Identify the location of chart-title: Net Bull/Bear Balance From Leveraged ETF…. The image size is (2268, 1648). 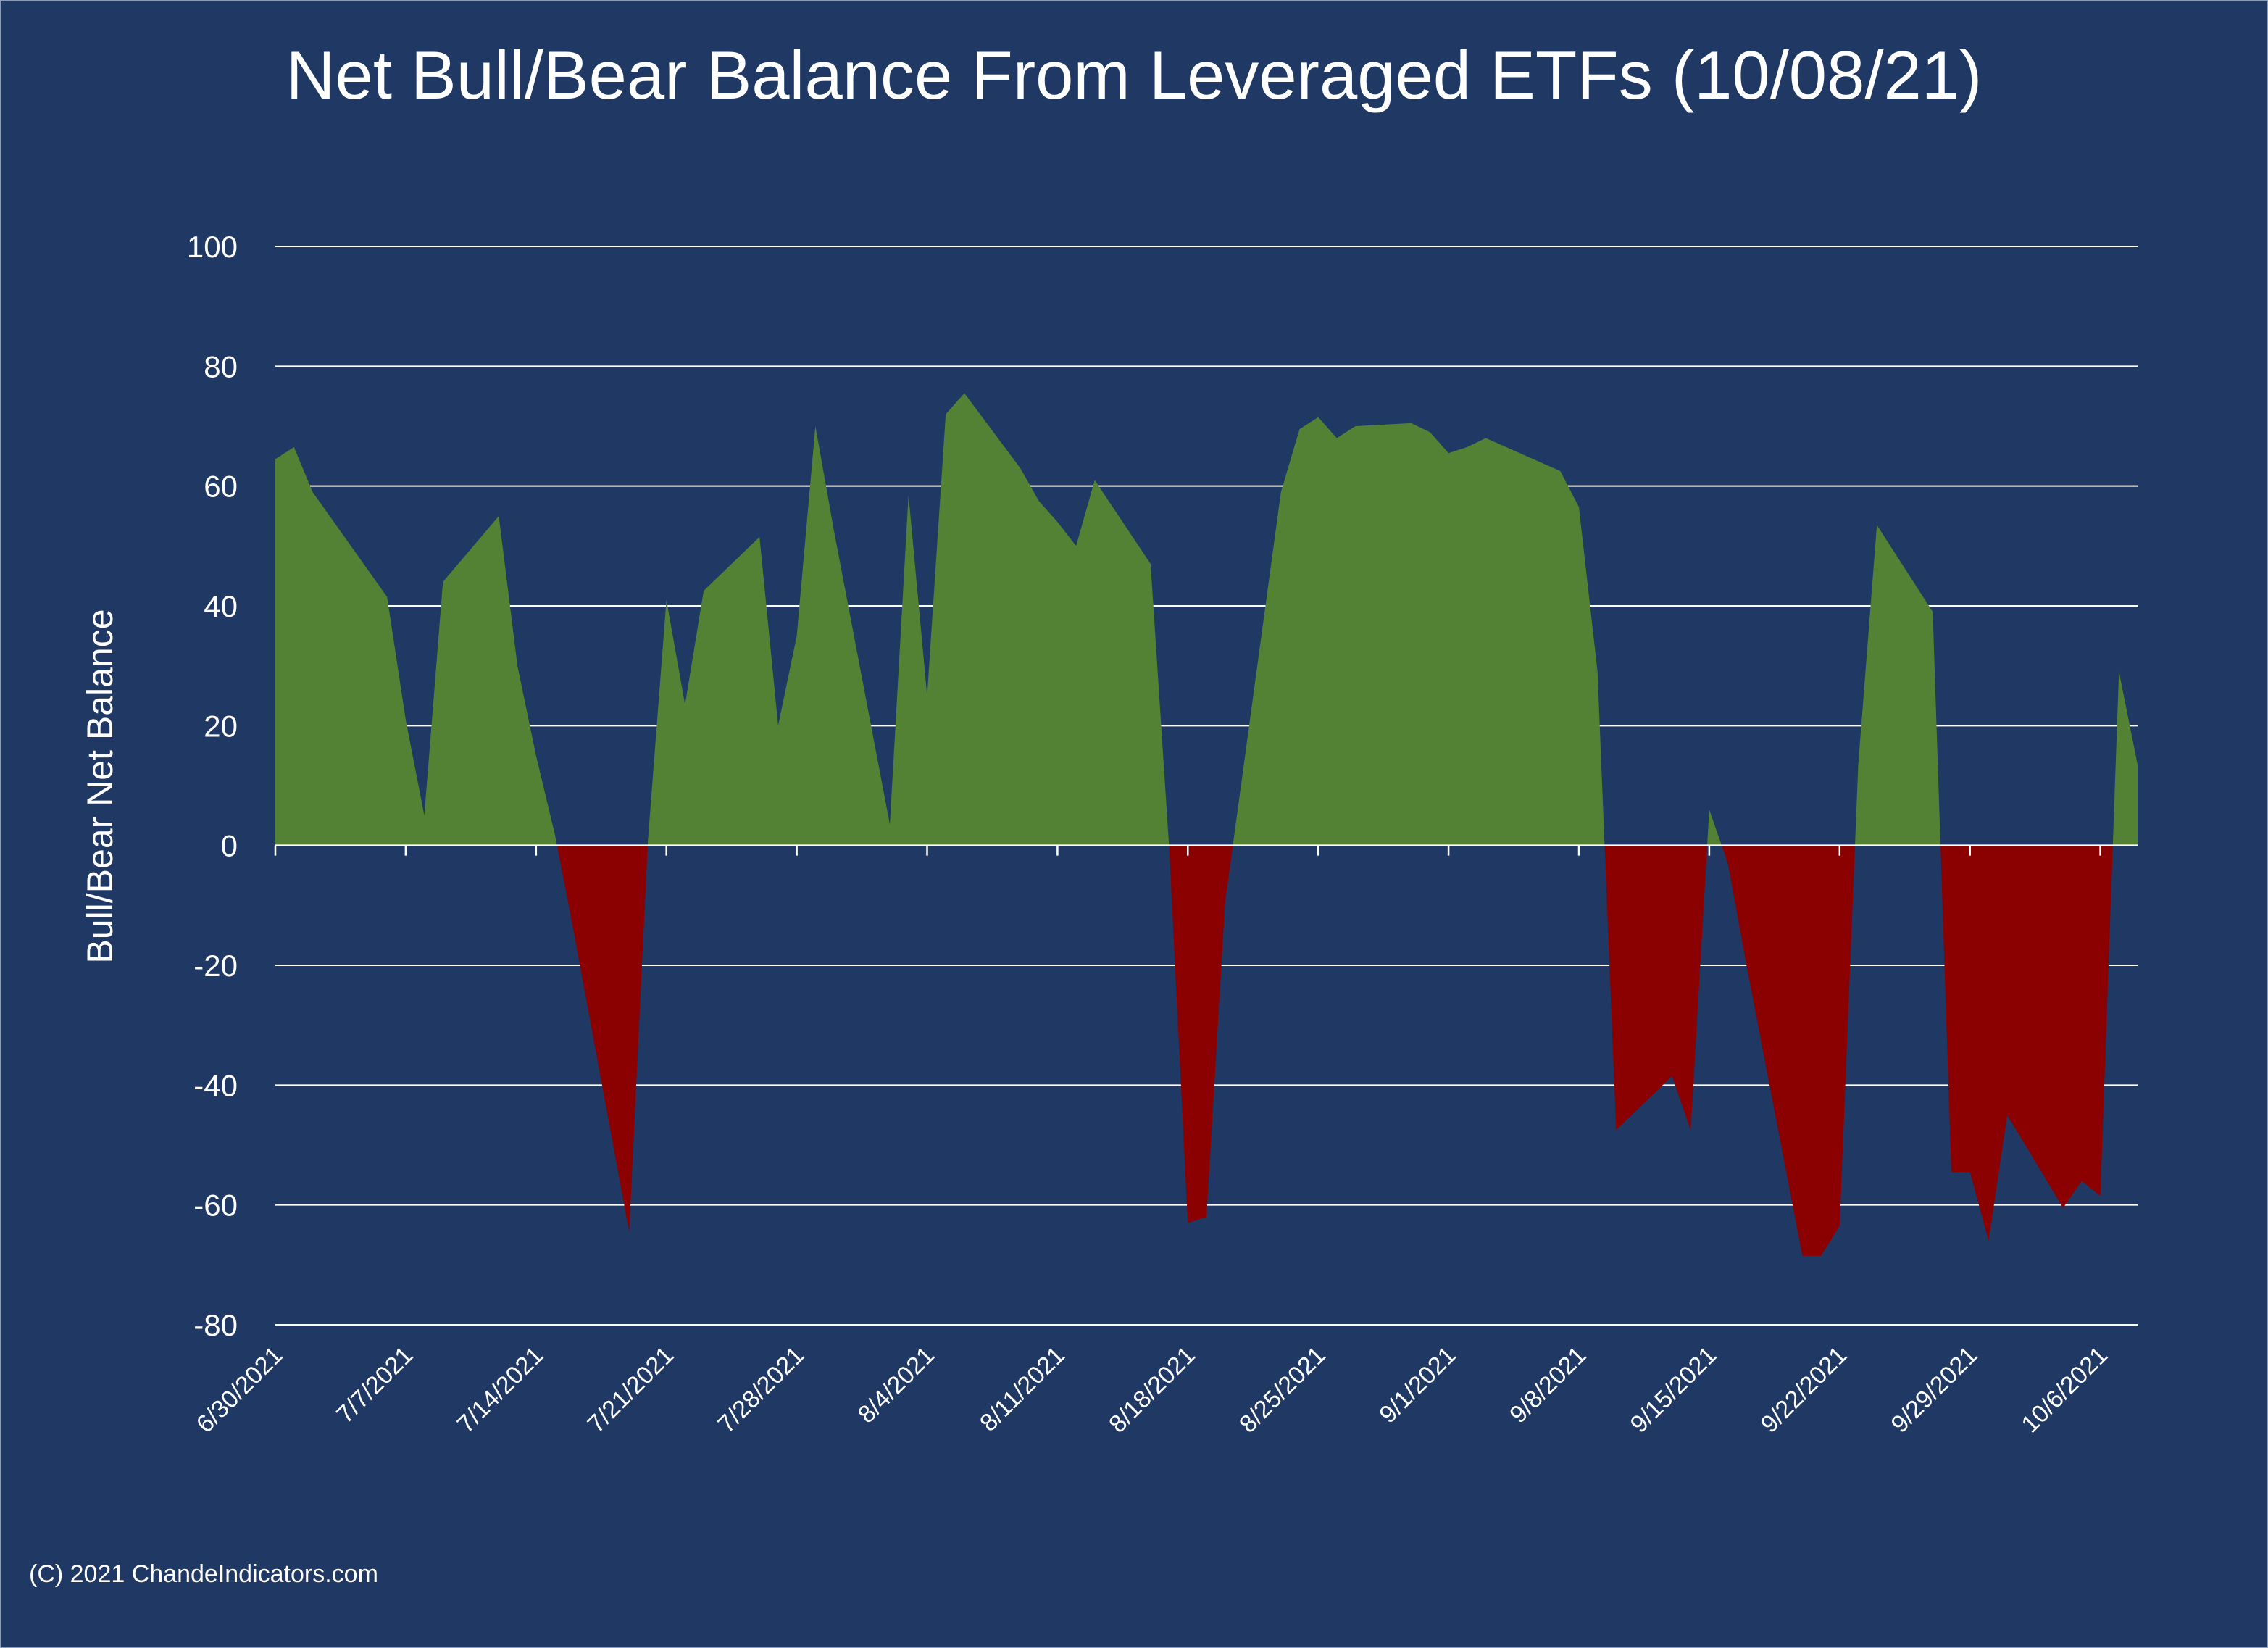
(1134, 75).